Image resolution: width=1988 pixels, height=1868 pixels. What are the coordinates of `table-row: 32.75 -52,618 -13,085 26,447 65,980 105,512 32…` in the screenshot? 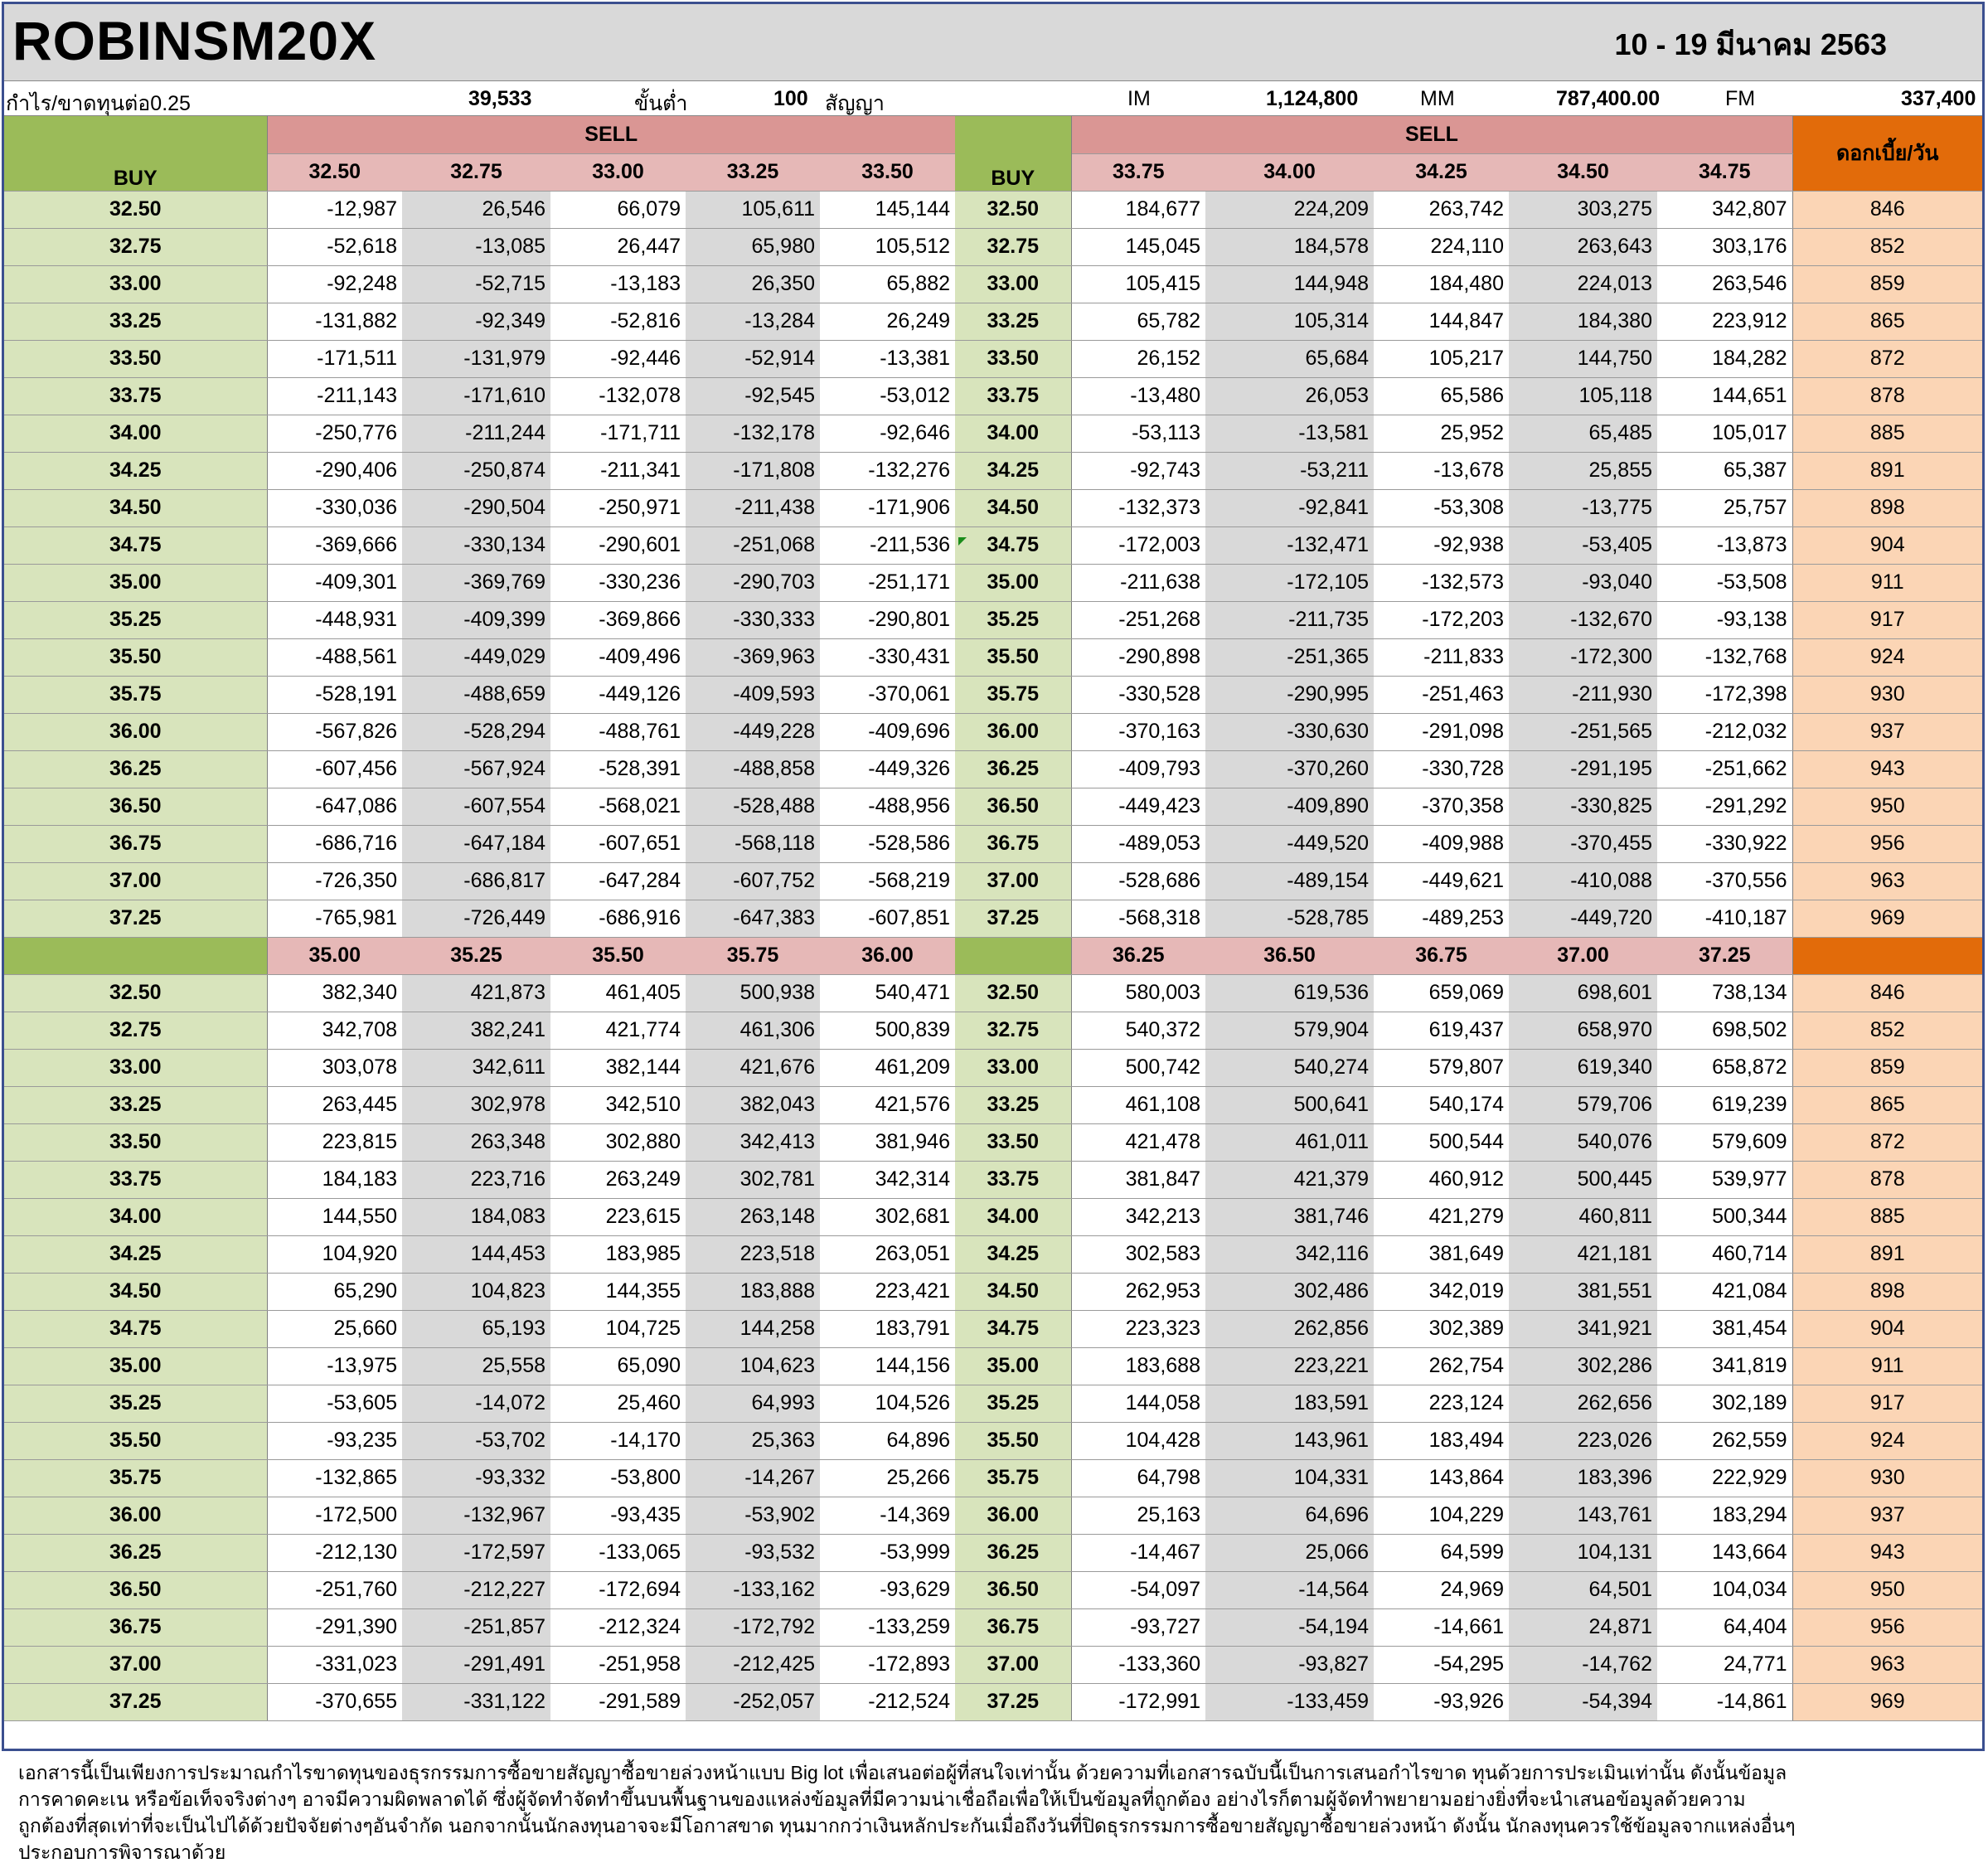 It's located at (993, 247).